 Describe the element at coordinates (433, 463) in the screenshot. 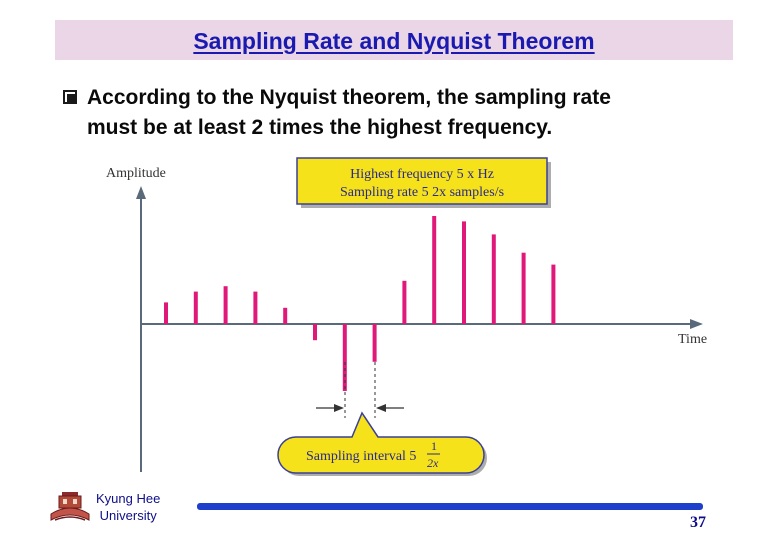

I see `interval-denominator: 2x` at that location.